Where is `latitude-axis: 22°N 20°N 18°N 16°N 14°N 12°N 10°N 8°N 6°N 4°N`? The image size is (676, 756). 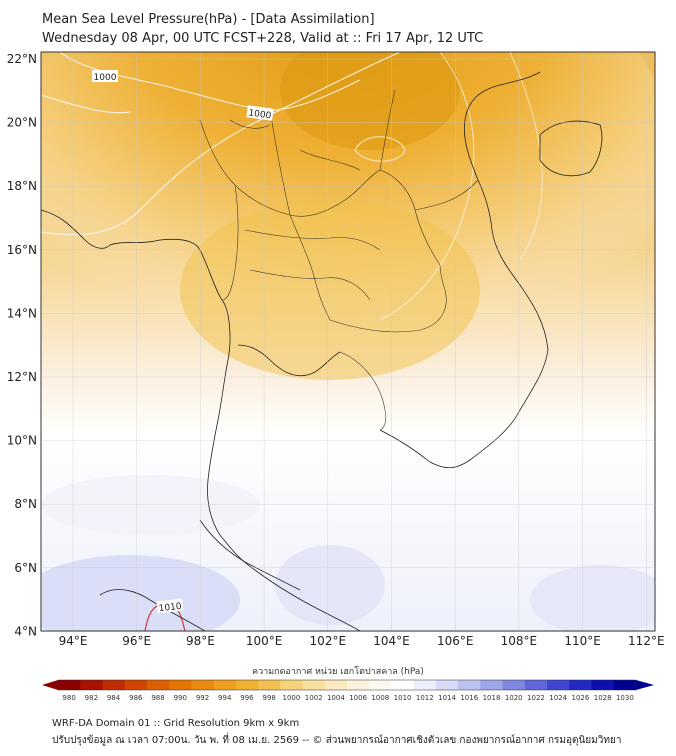 latitude-axis: 22°N 20°N 18°N 16°N 14°N 12°N 10°N 8°N 6°N 4°N is located at coordinates (22, 345).